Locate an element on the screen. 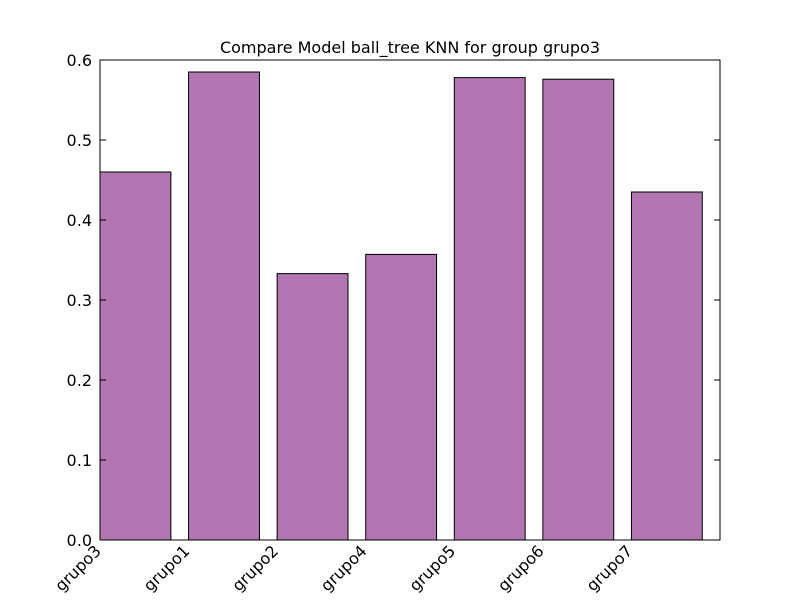 The width and height of the screenshot is (800, 600). x-tick-label: grupo5 is located at coordinates (432, 568).